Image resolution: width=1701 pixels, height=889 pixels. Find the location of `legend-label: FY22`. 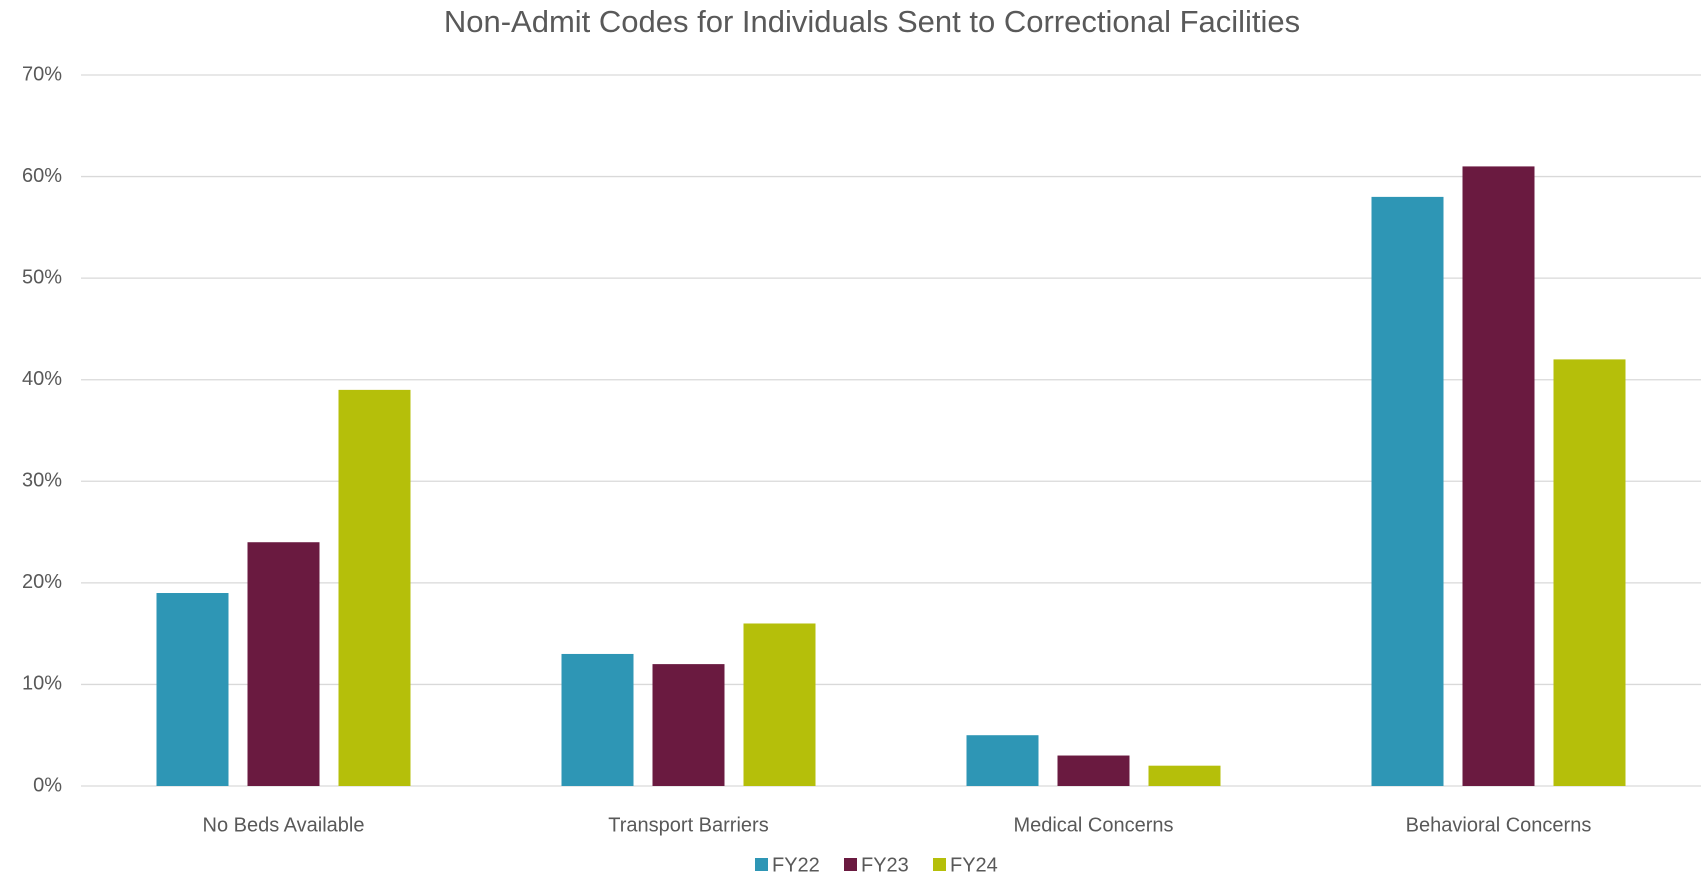

legend-label: FY22 is located at coordinates (796, 865).